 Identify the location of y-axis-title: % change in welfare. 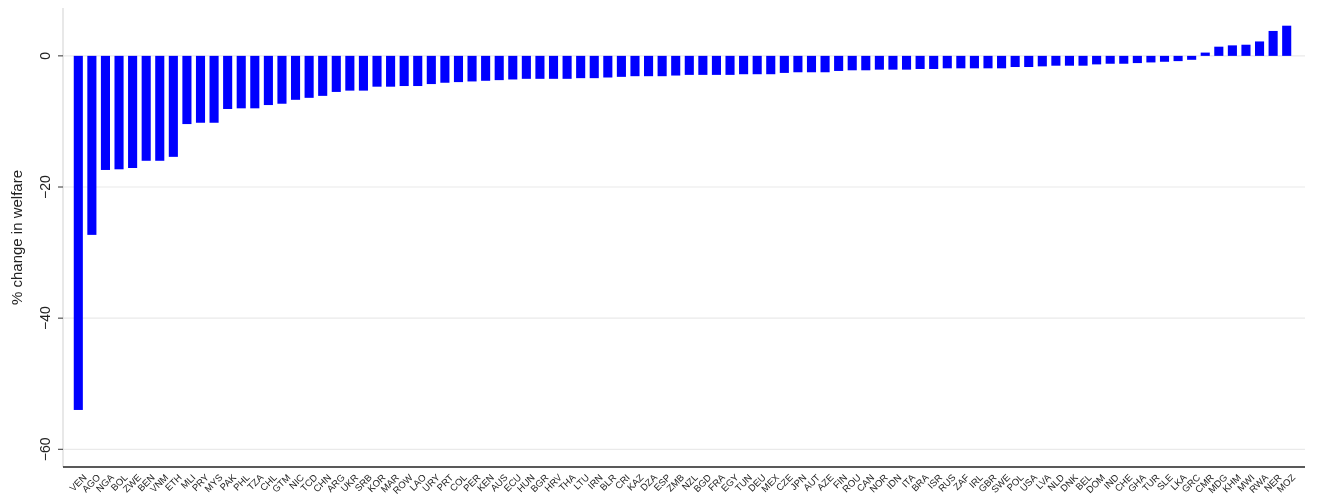
(16, 237).